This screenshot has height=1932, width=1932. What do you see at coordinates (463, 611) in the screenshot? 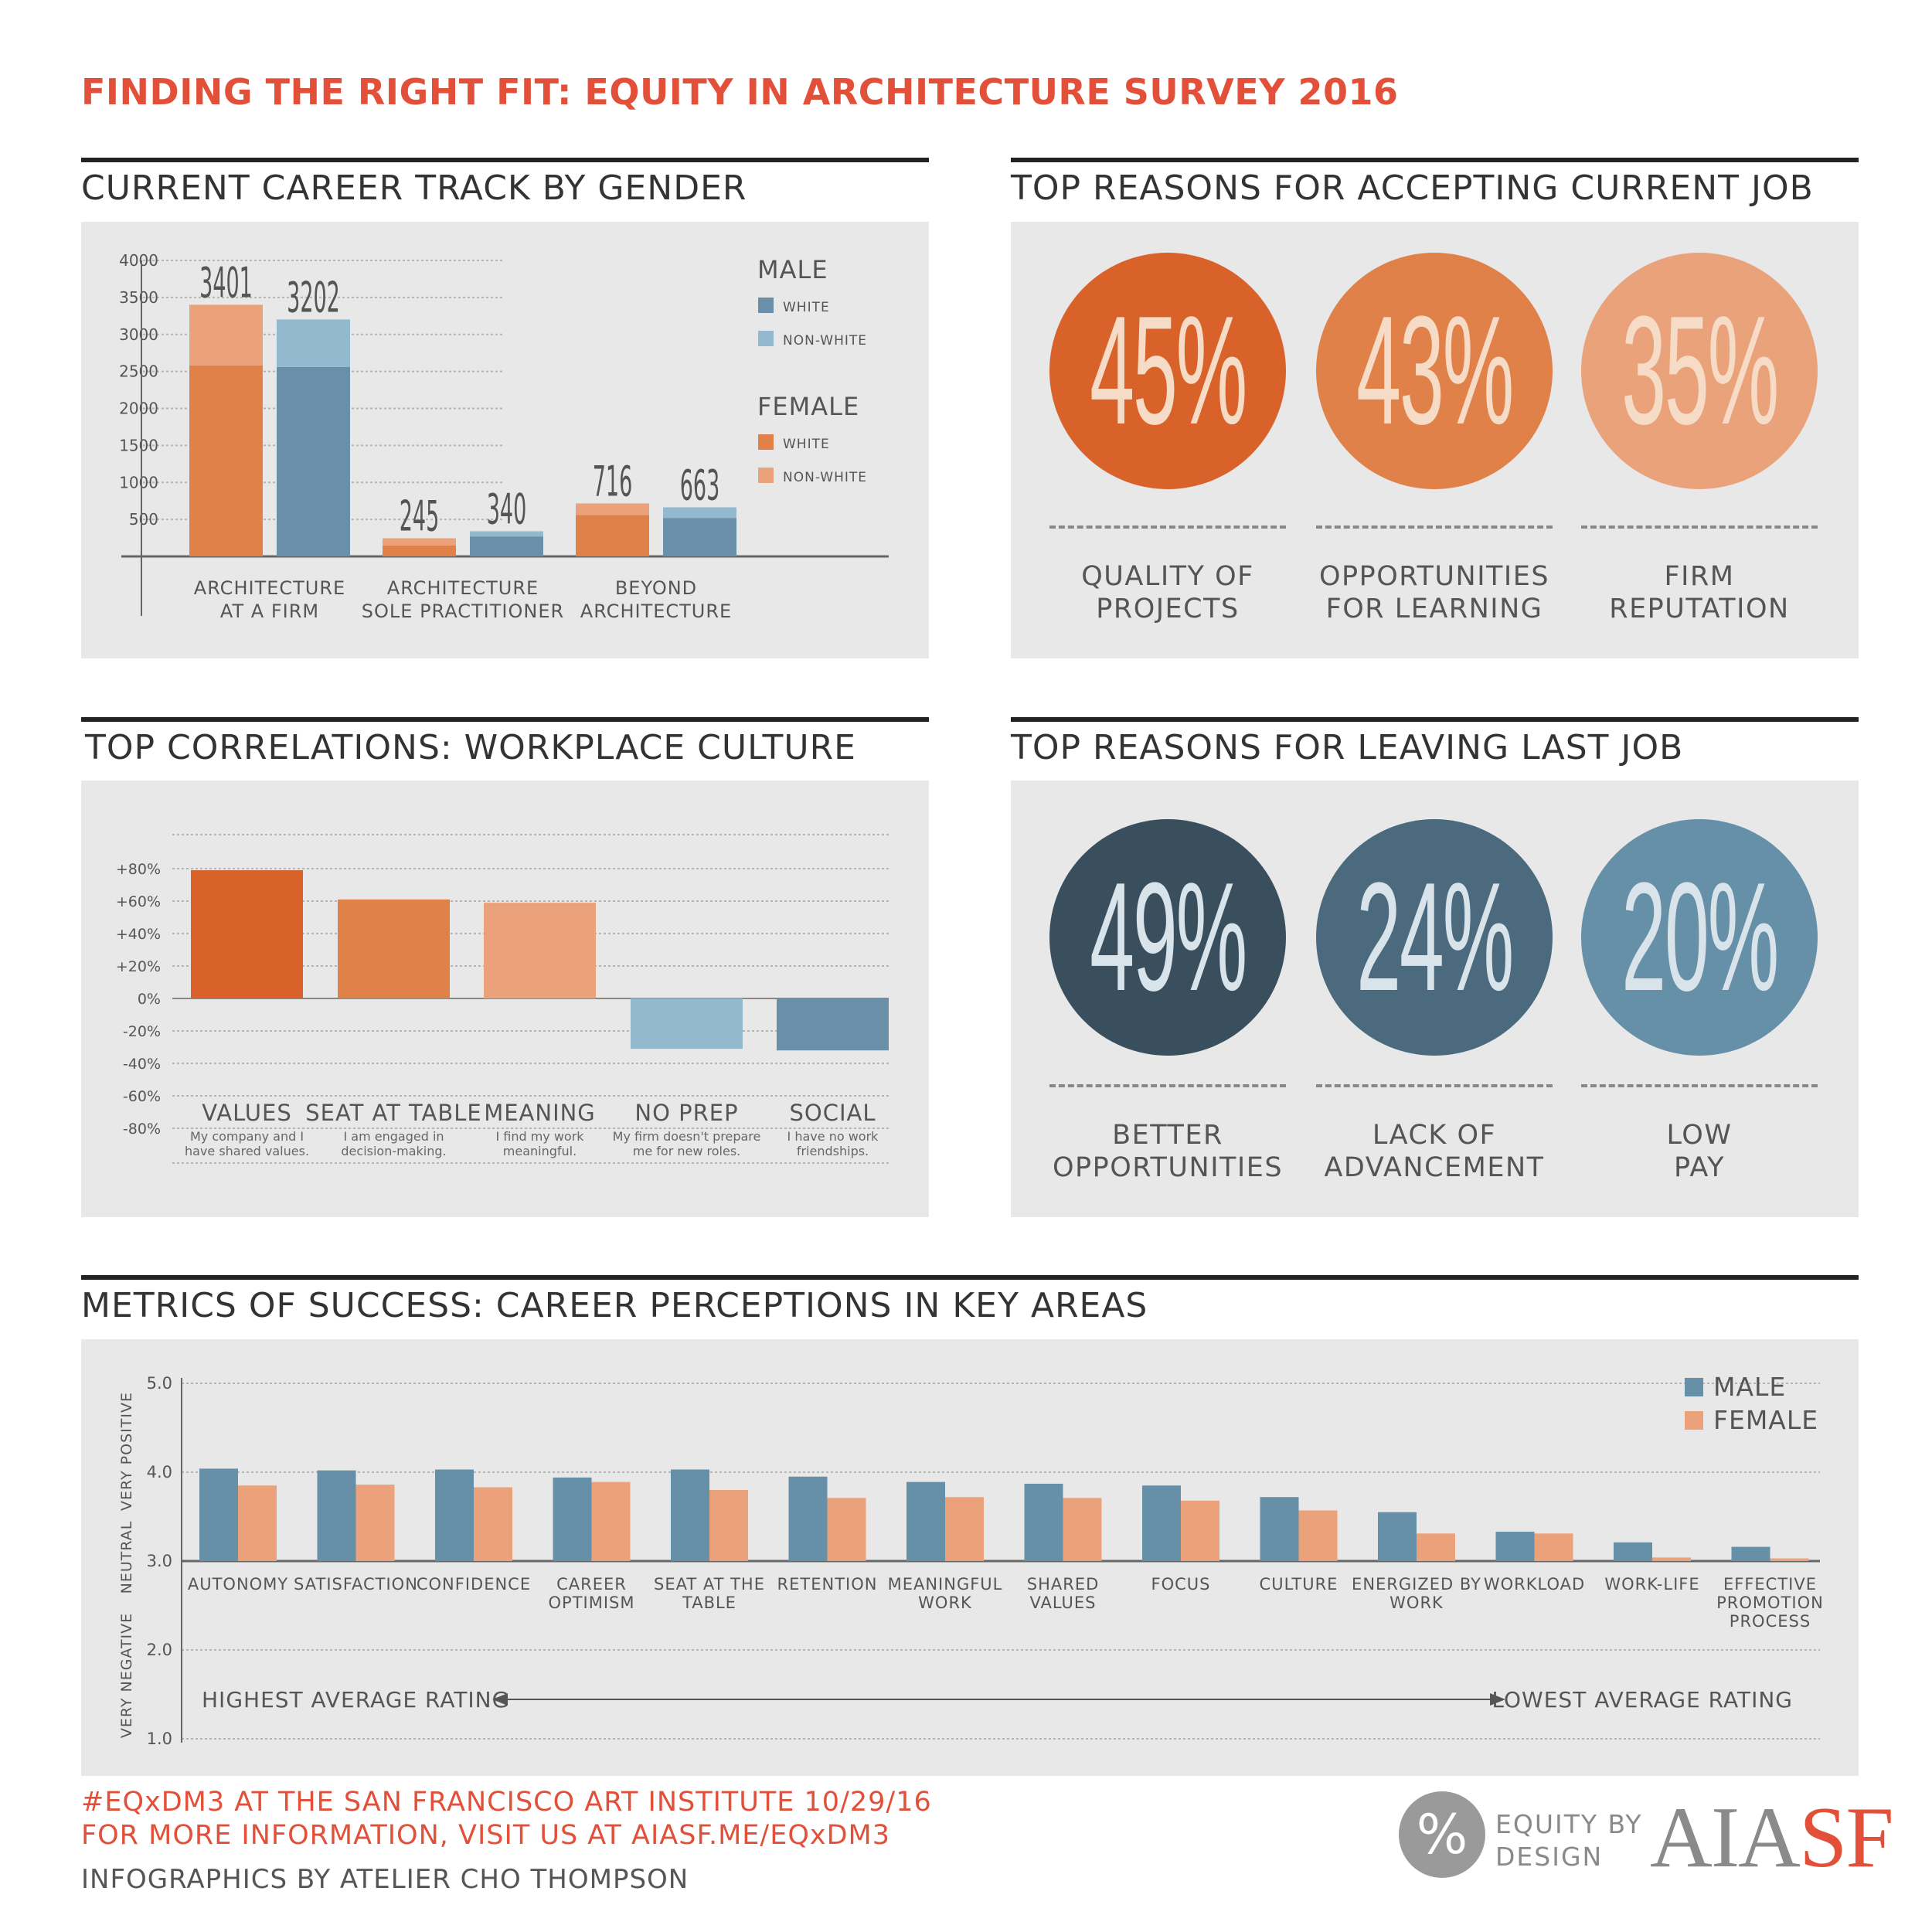
I see `x-category-label: SOLE PRACTITIONER` at bounding box center [463, 611].